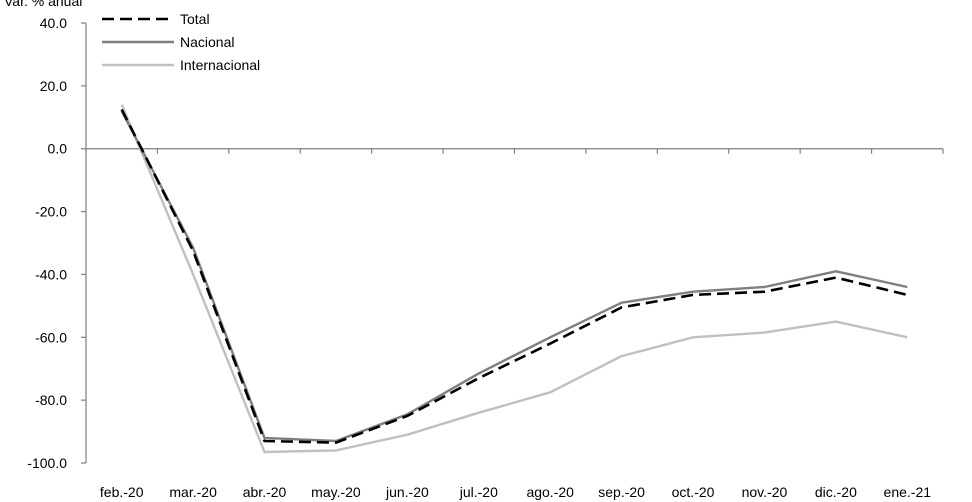  Describe the element at coordinates (265, 492) in the screenshot. I see `x-tick-label: abr.-20` at that location.